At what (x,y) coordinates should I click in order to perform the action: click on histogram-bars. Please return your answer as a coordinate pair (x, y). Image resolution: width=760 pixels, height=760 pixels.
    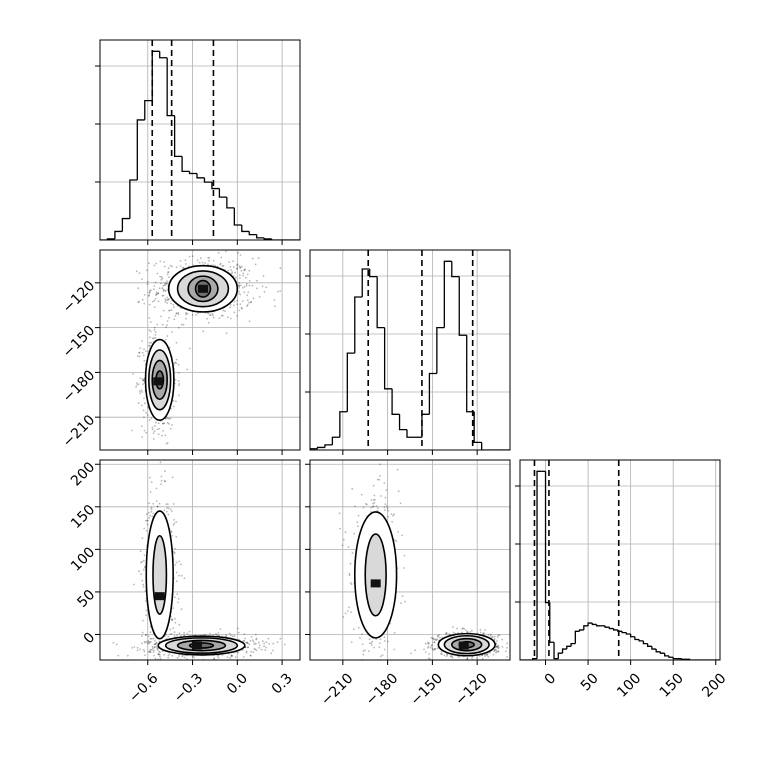
    Looking at the image, I should click on (620, 565).